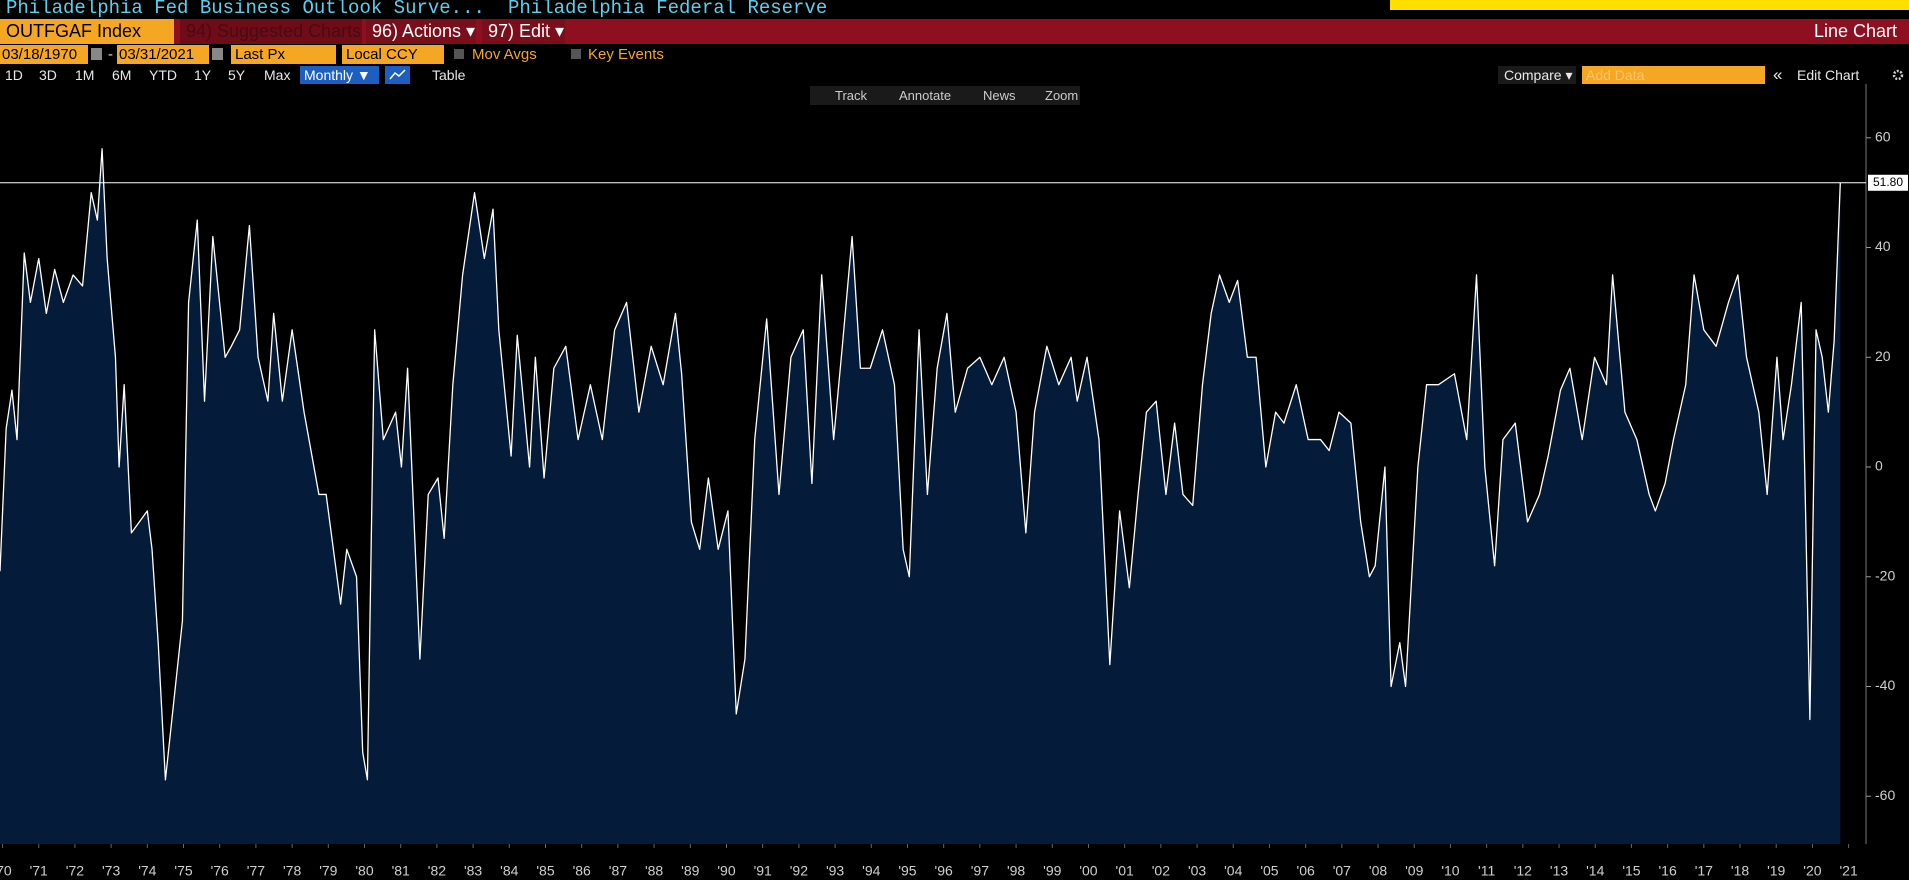 This screenshot has width=1909, height=880. Describe the element at coordinates (1486, 871) in the screenshot. I see `x-tick-label: '11` at that location.